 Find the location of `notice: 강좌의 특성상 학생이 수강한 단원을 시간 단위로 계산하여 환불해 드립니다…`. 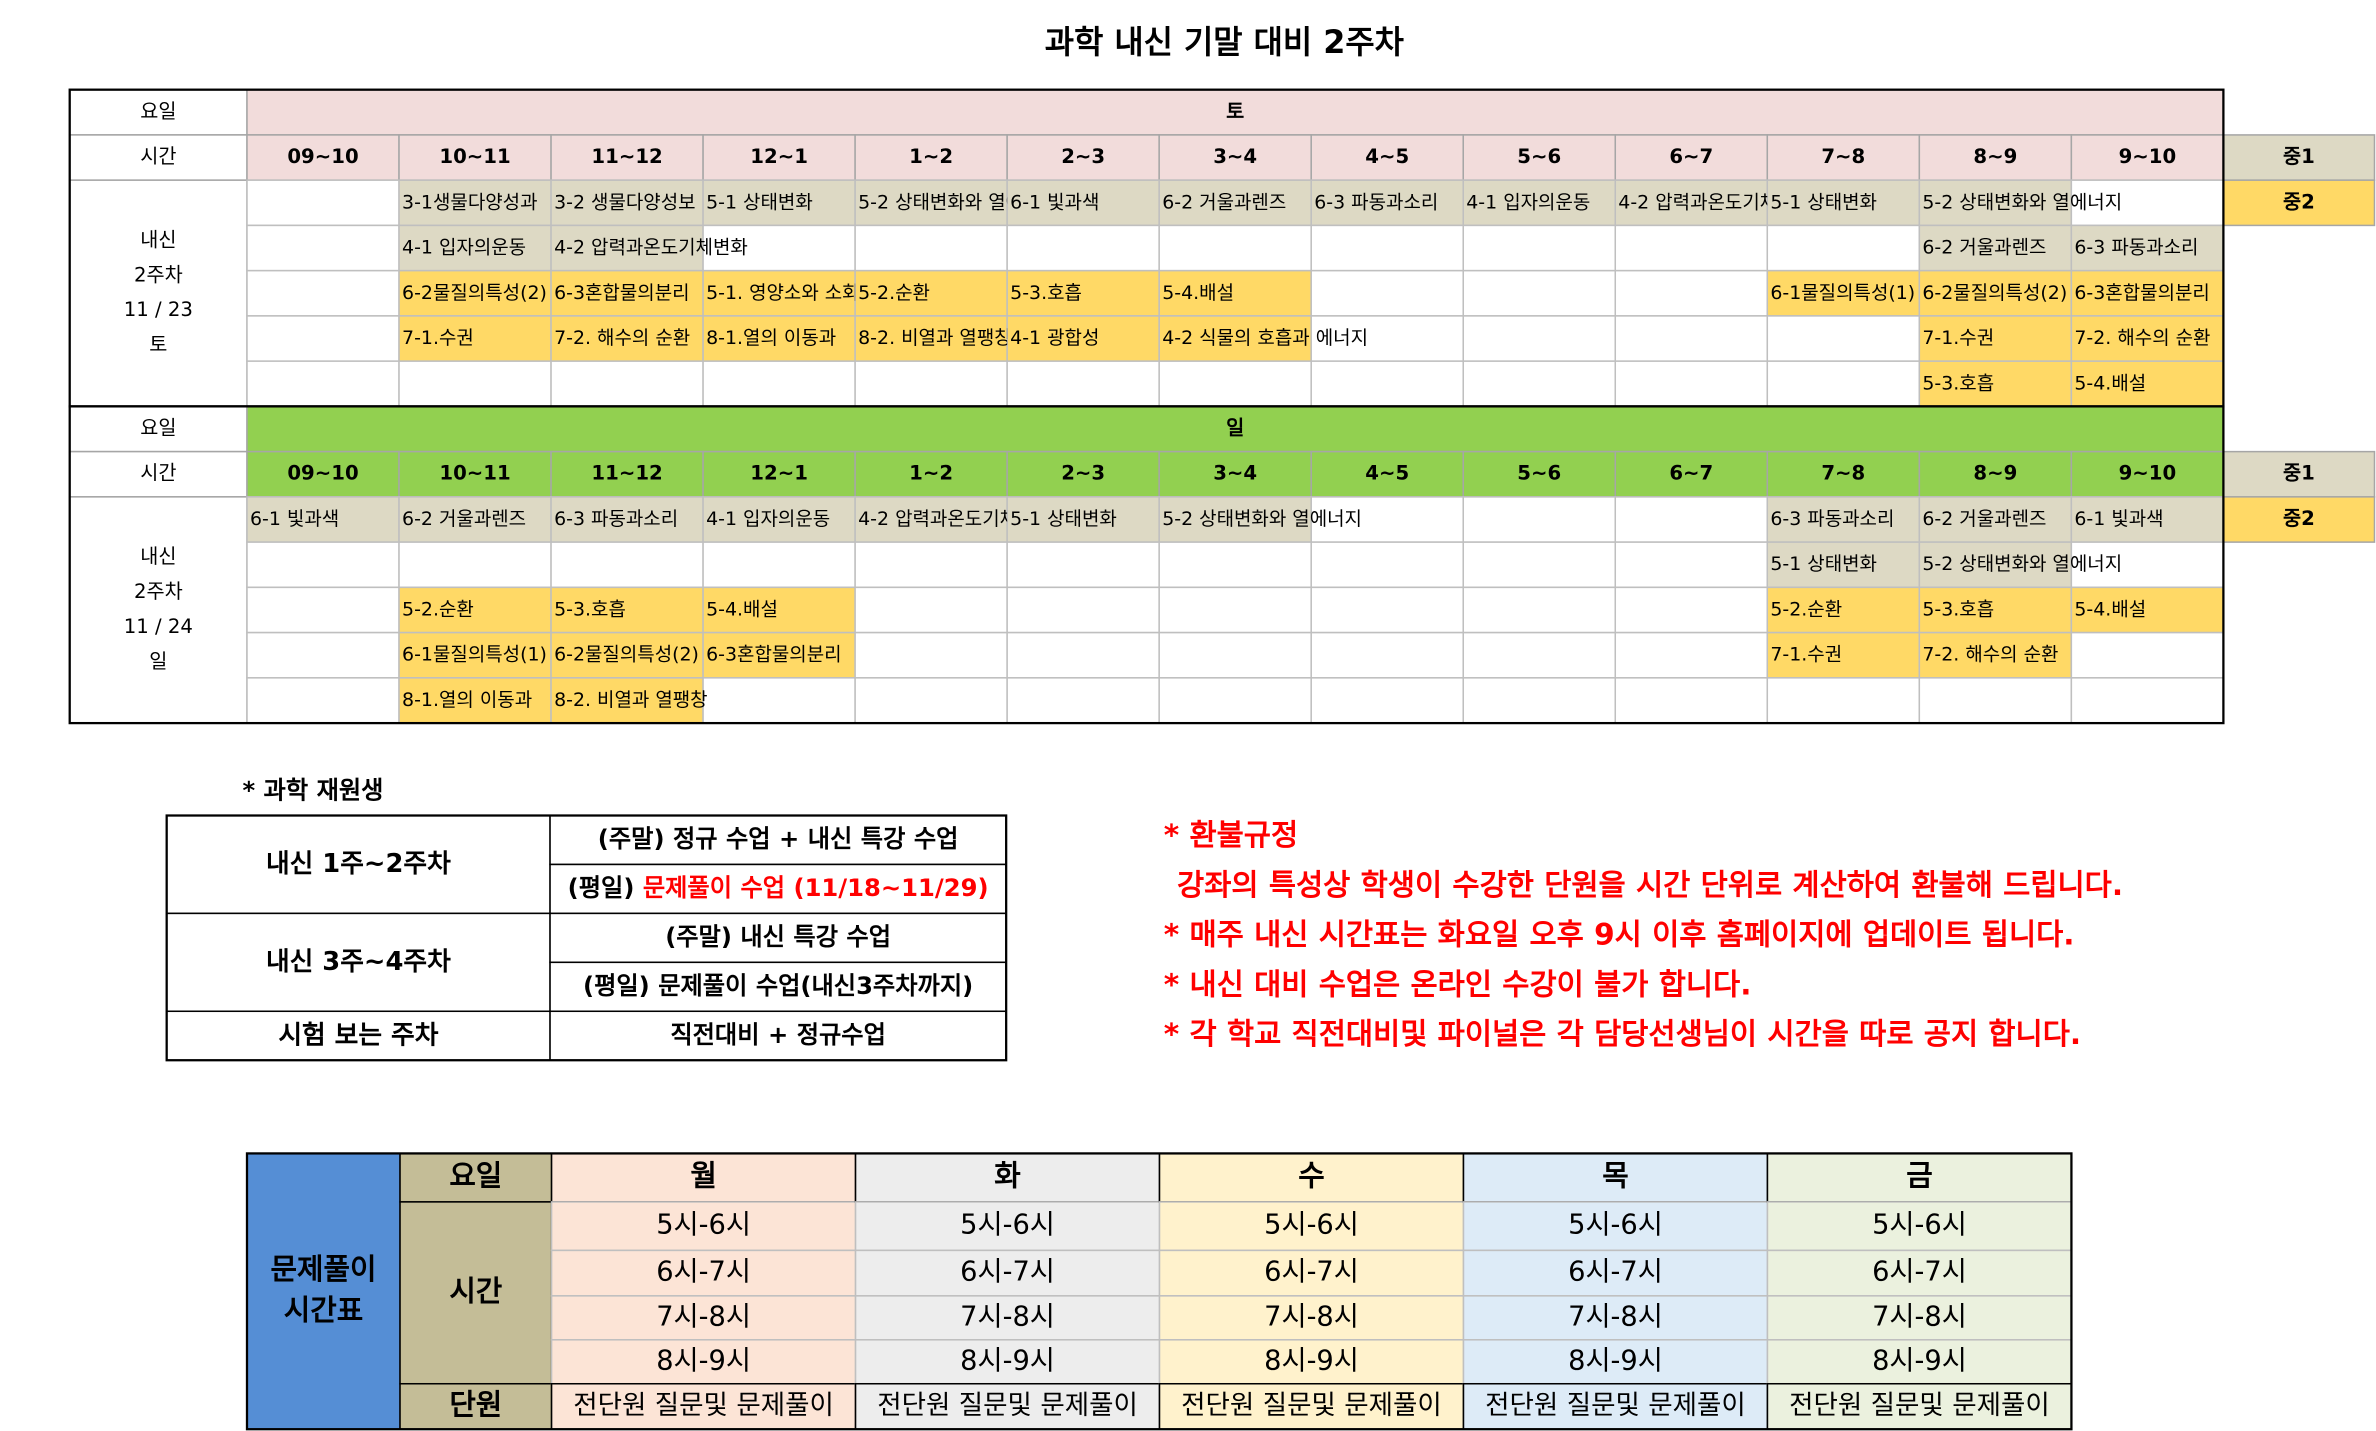

notice: 강좌의 특성상 학생이 수강한 단원을 시간 단위로 계산하여 환불해 드립니다… is located at coordinates (1645, 885).